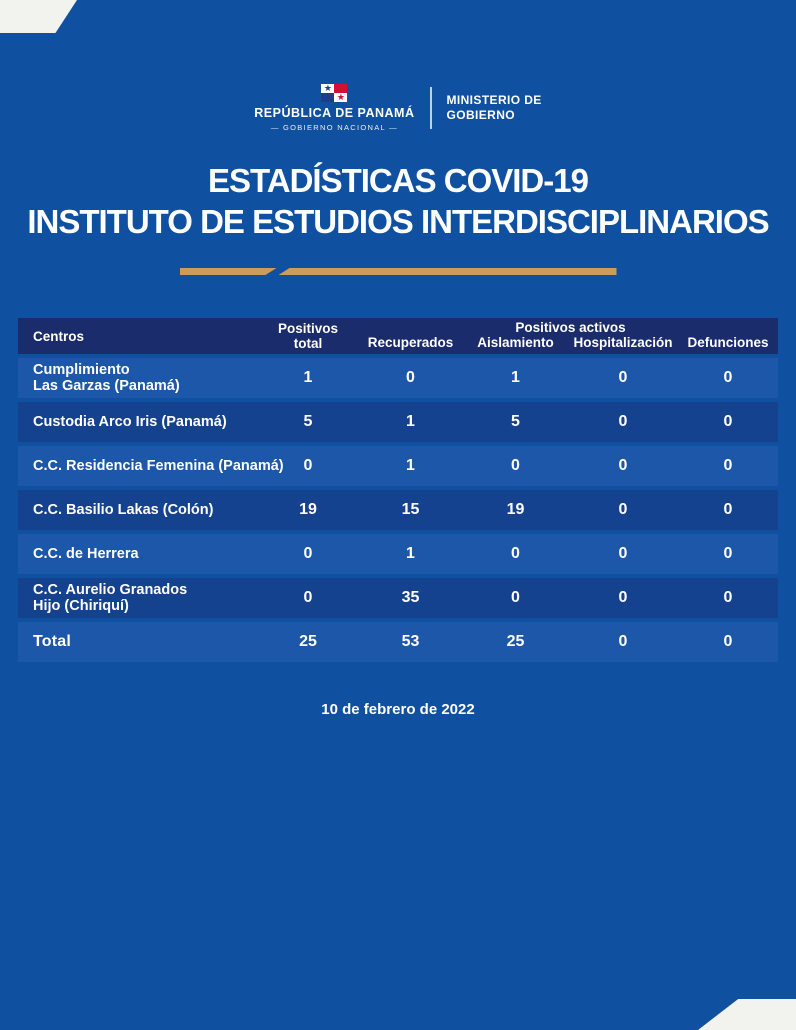 The image size is (796, 1030). What do you see at coordinates (623, 342) in the screenshot?
I see `column-header-hospitalizacion: Hospitalización` at bounding box center [623, 342].